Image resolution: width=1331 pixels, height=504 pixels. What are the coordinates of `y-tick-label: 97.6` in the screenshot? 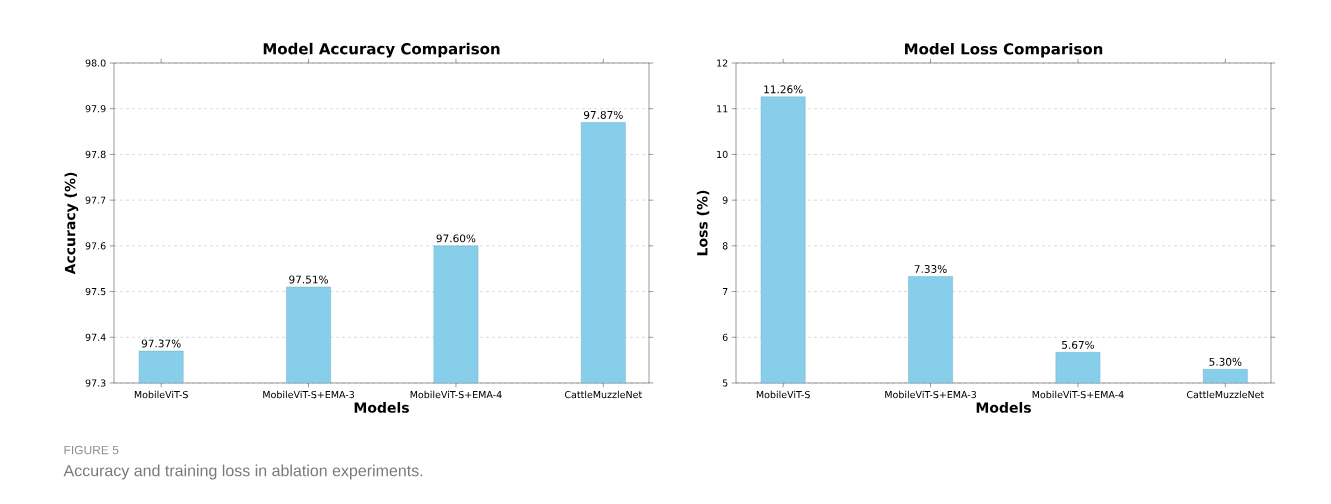 It's located at (95, 246).